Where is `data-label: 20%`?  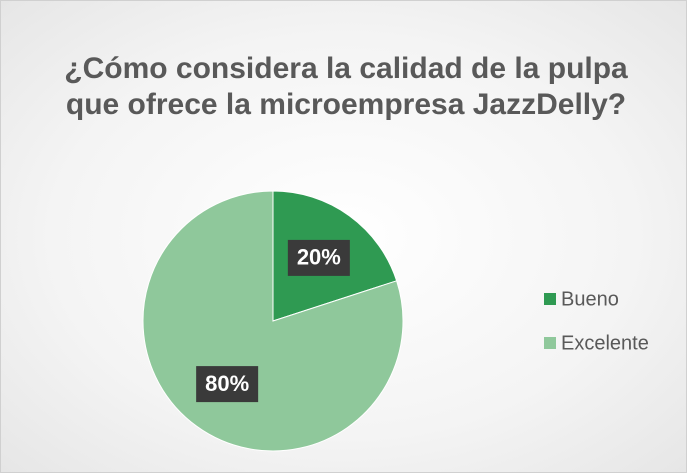
data-label: 20% is located at coordinates (319, 257).